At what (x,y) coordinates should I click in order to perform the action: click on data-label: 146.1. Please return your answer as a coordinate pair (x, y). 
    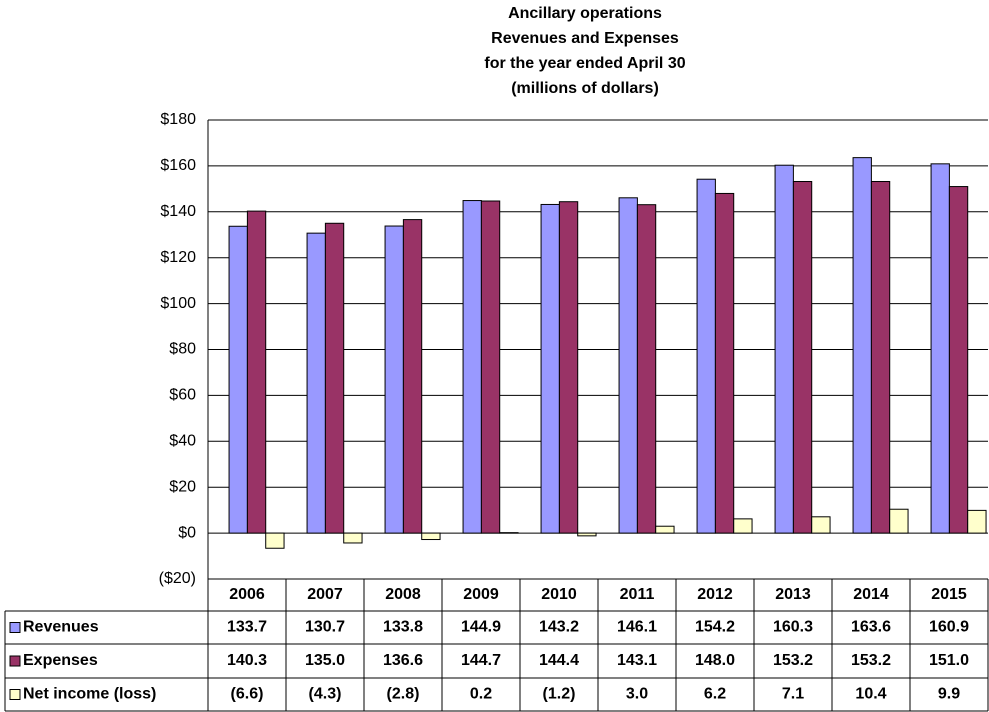
    Looking at the image, I should click on (637, 627).